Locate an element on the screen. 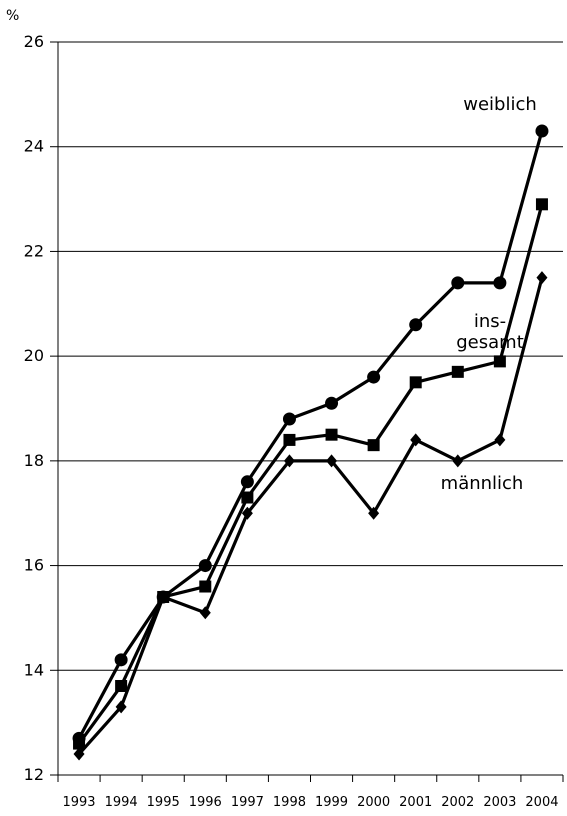 The image size is (567, 816). y-tick-label: 20 is located at coordinates (34, 355).